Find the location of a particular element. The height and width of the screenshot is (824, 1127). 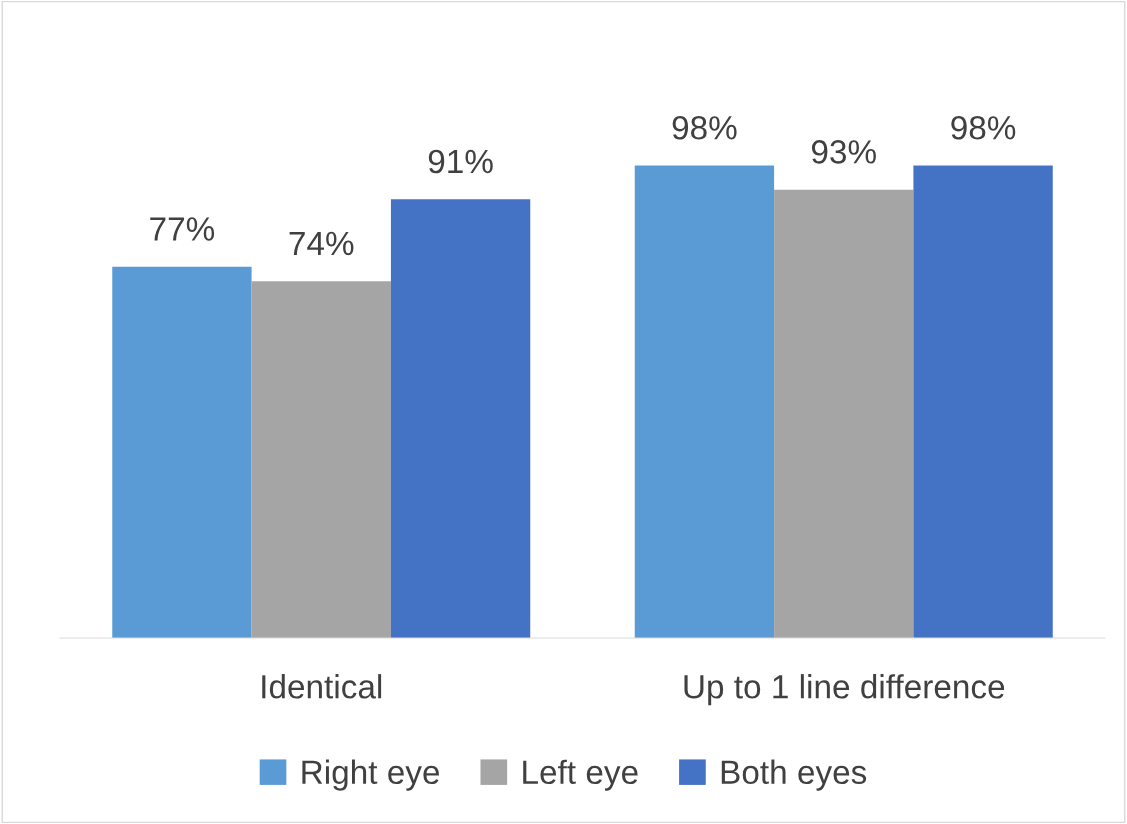

legend-label: Both eyes is located at coordinates (794, 775).